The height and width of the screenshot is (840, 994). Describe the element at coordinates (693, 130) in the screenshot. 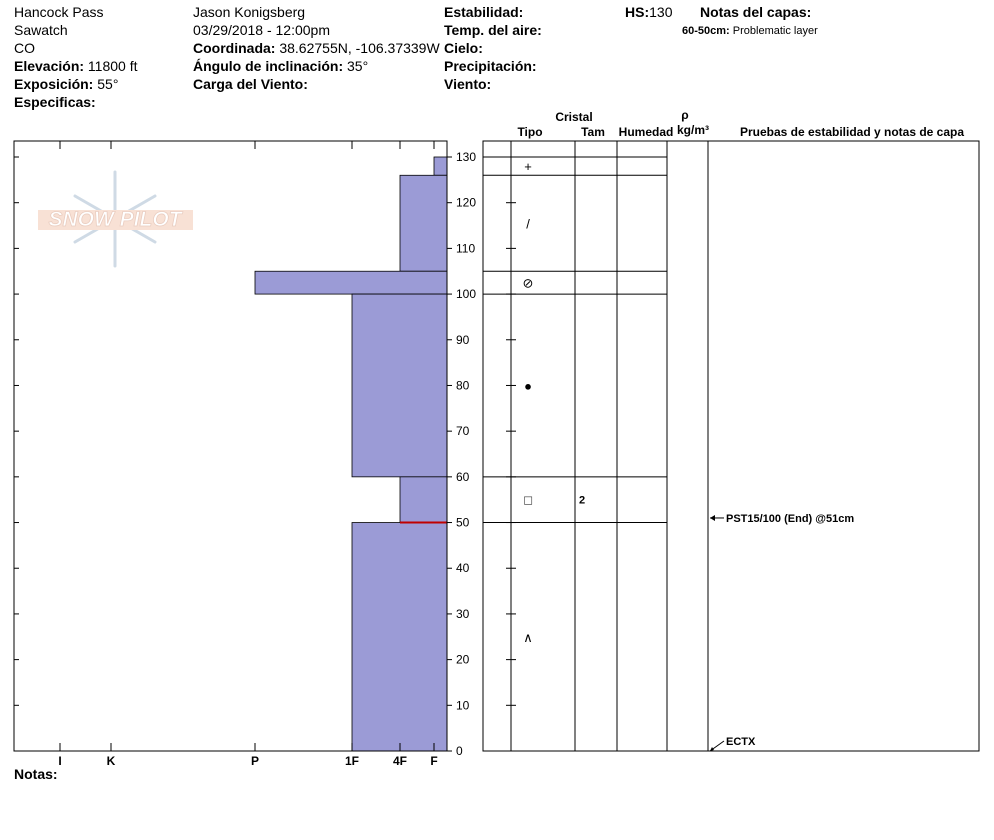

I see `column-header: kg/m³` at that location.